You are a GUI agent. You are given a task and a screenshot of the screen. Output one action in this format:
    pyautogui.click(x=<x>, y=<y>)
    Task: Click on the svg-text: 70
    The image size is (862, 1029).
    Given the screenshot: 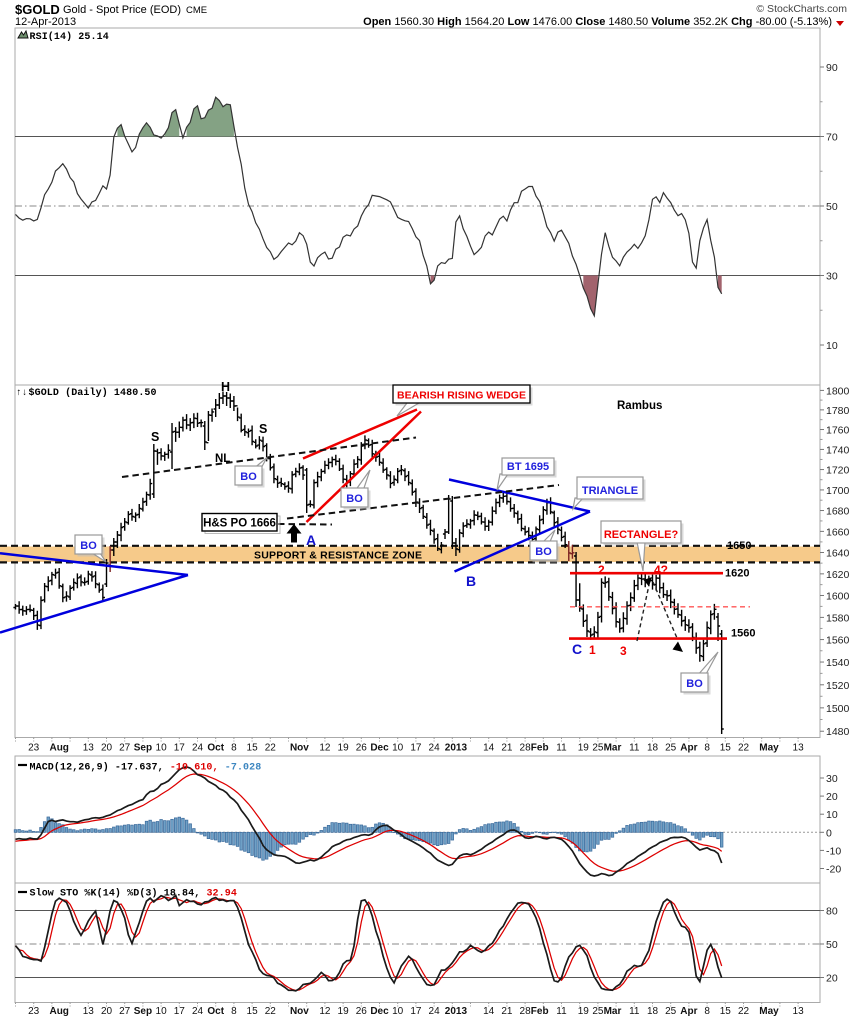 What is the action you would take?
    pyautogui.click(x=832, y=138)
    